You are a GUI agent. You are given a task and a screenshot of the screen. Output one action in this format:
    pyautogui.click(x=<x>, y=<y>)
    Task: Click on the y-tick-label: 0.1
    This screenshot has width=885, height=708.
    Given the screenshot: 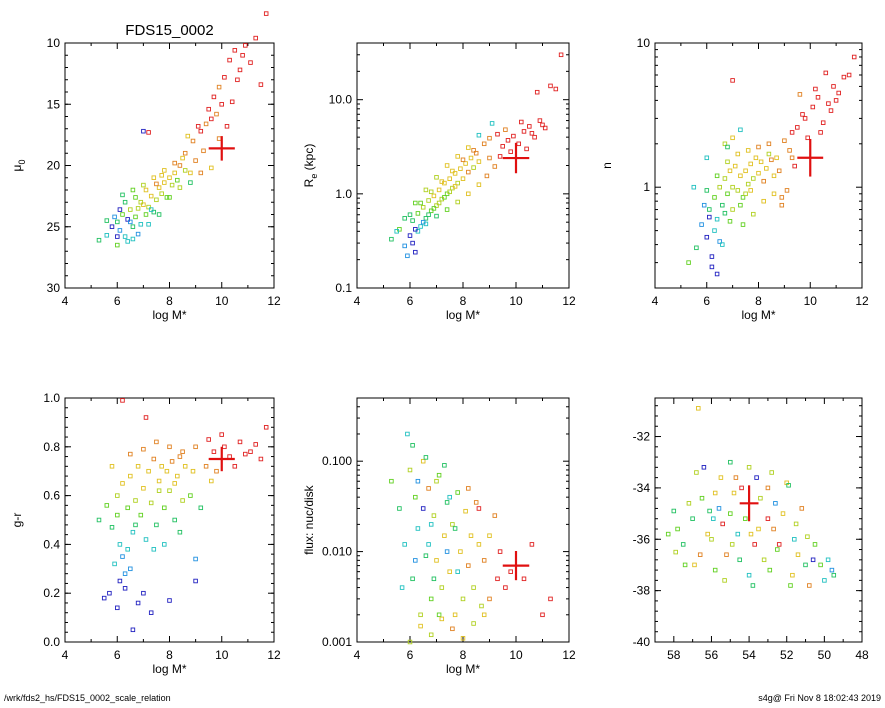 What is the action you would take?
    pyautogui.click(x=343, y=288)
    